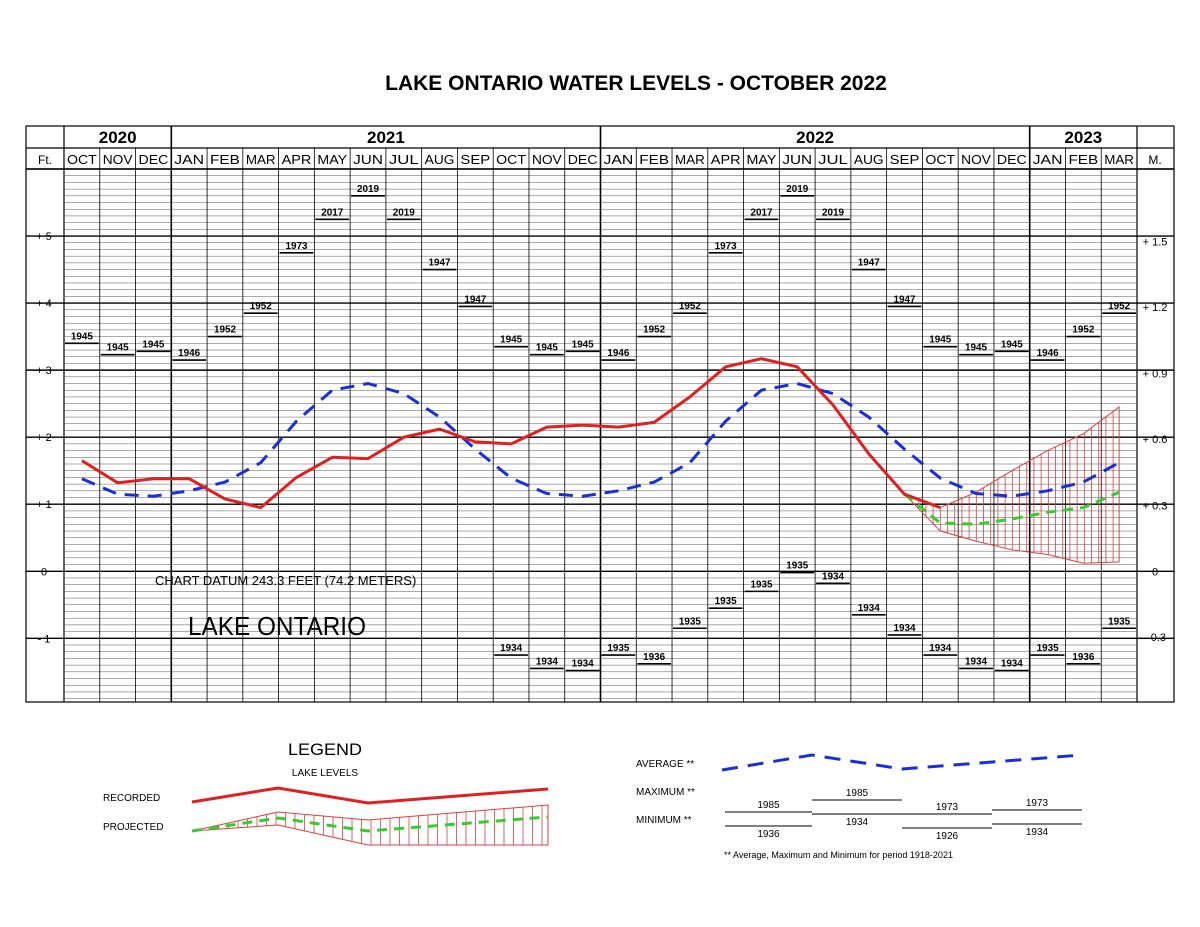 The image size is (1200, 927). I want to click on right-tick-label: + 1.5, so click(1155, 242).